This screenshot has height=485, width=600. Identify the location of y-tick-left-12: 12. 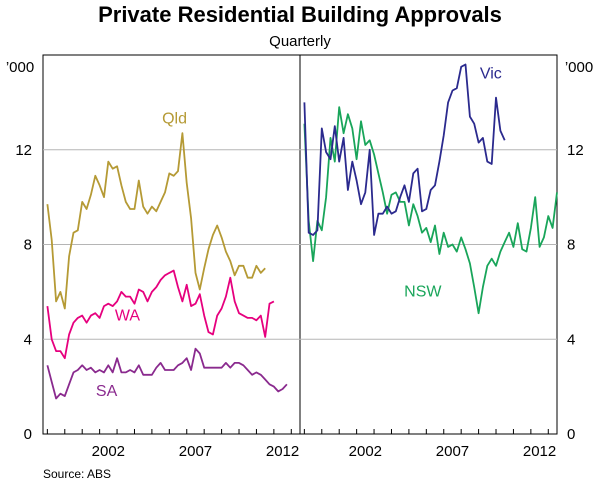
(23, 150).